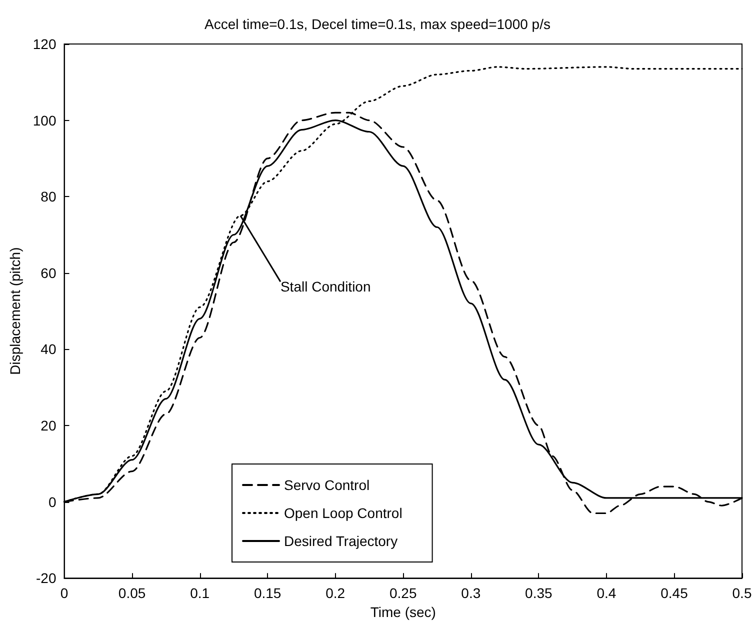 The image size is (755, 624). Describe the element at coordinates (539, 593) in the screenshot. I see `x-tick-label: 0.35` at that location.